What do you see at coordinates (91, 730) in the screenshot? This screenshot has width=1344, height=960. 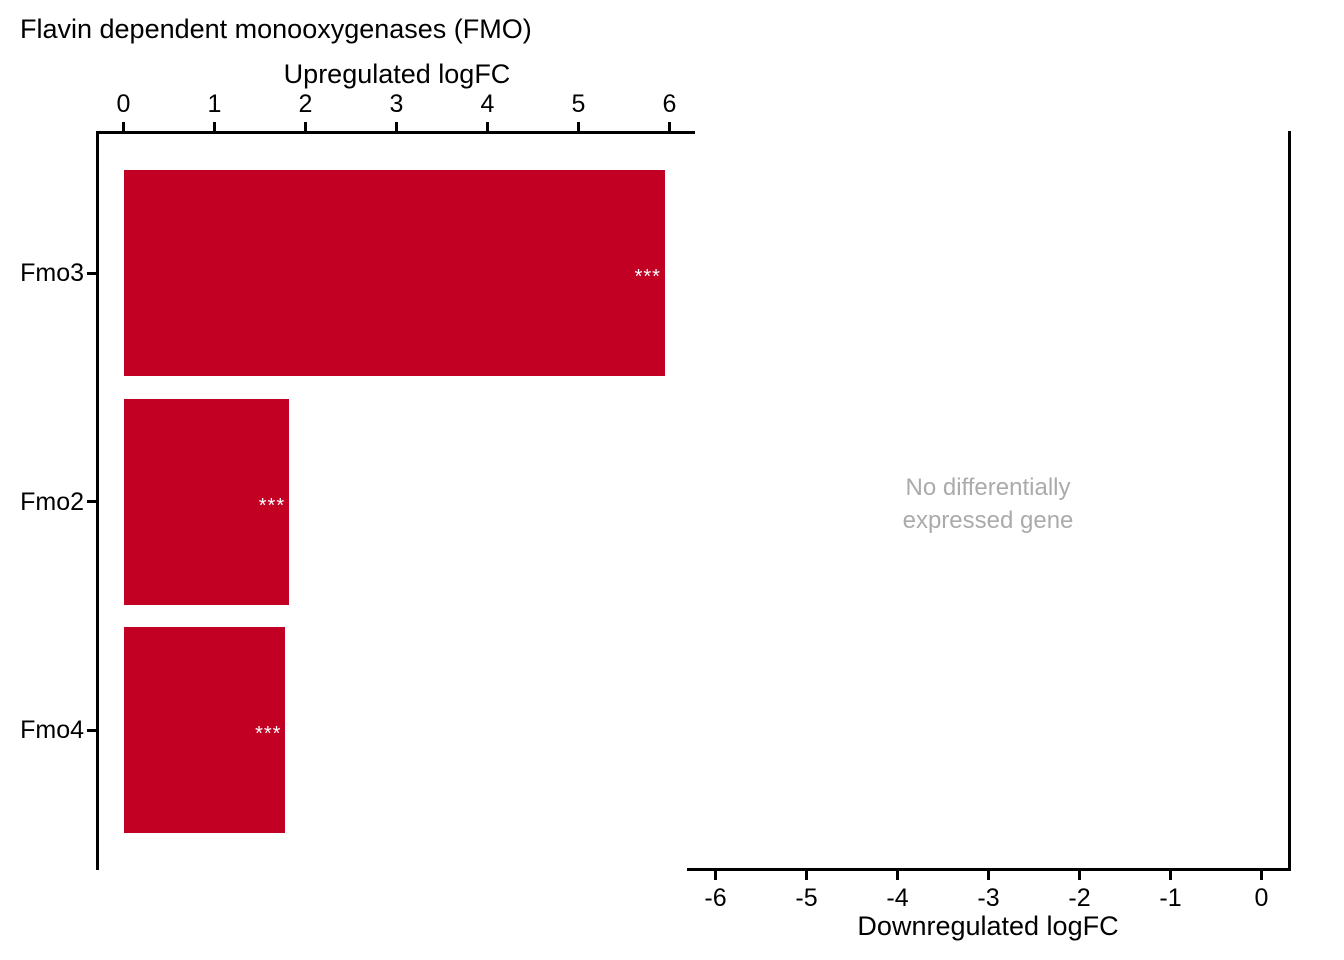 I see `y-tick-Fmo4` at bounding box center [91, 730].